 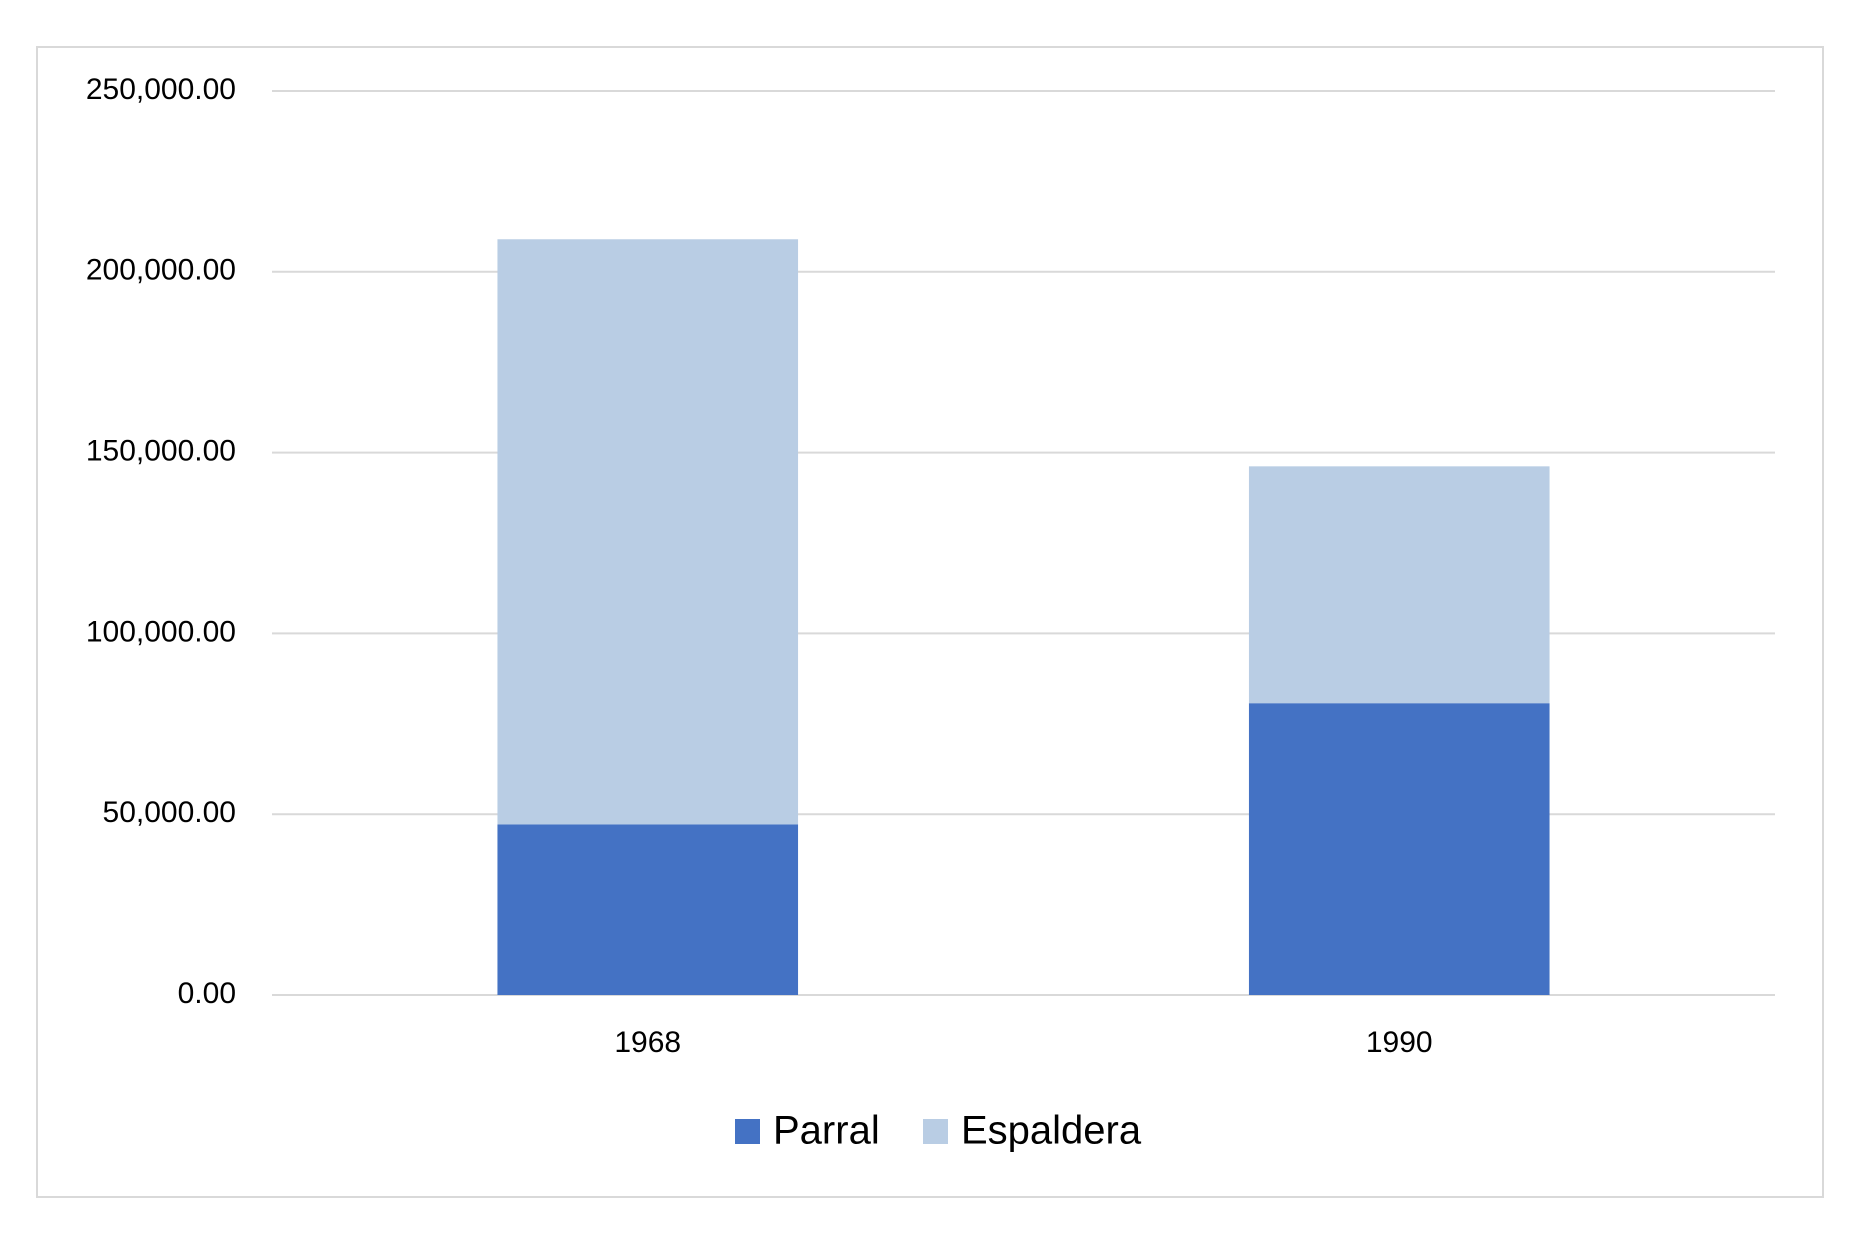 I want to click on legend-label: Espaldera, so click(x=1051, y=1131).